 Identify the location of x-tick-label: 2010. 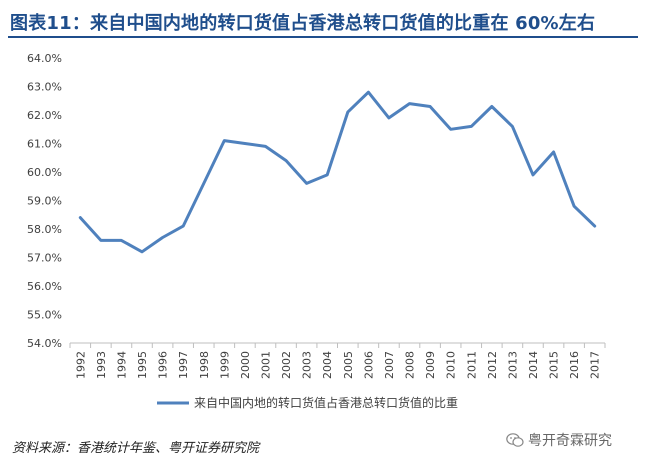
(451, 365).